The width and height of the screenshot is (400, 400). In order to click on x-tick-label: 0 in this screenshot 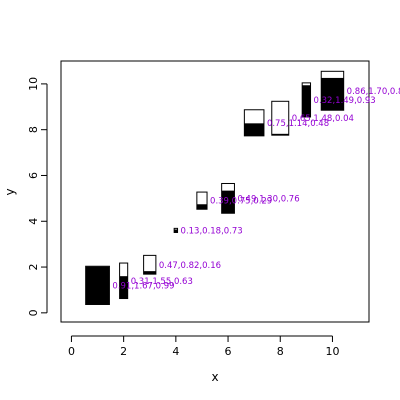, I will do `click(71, 351)`.